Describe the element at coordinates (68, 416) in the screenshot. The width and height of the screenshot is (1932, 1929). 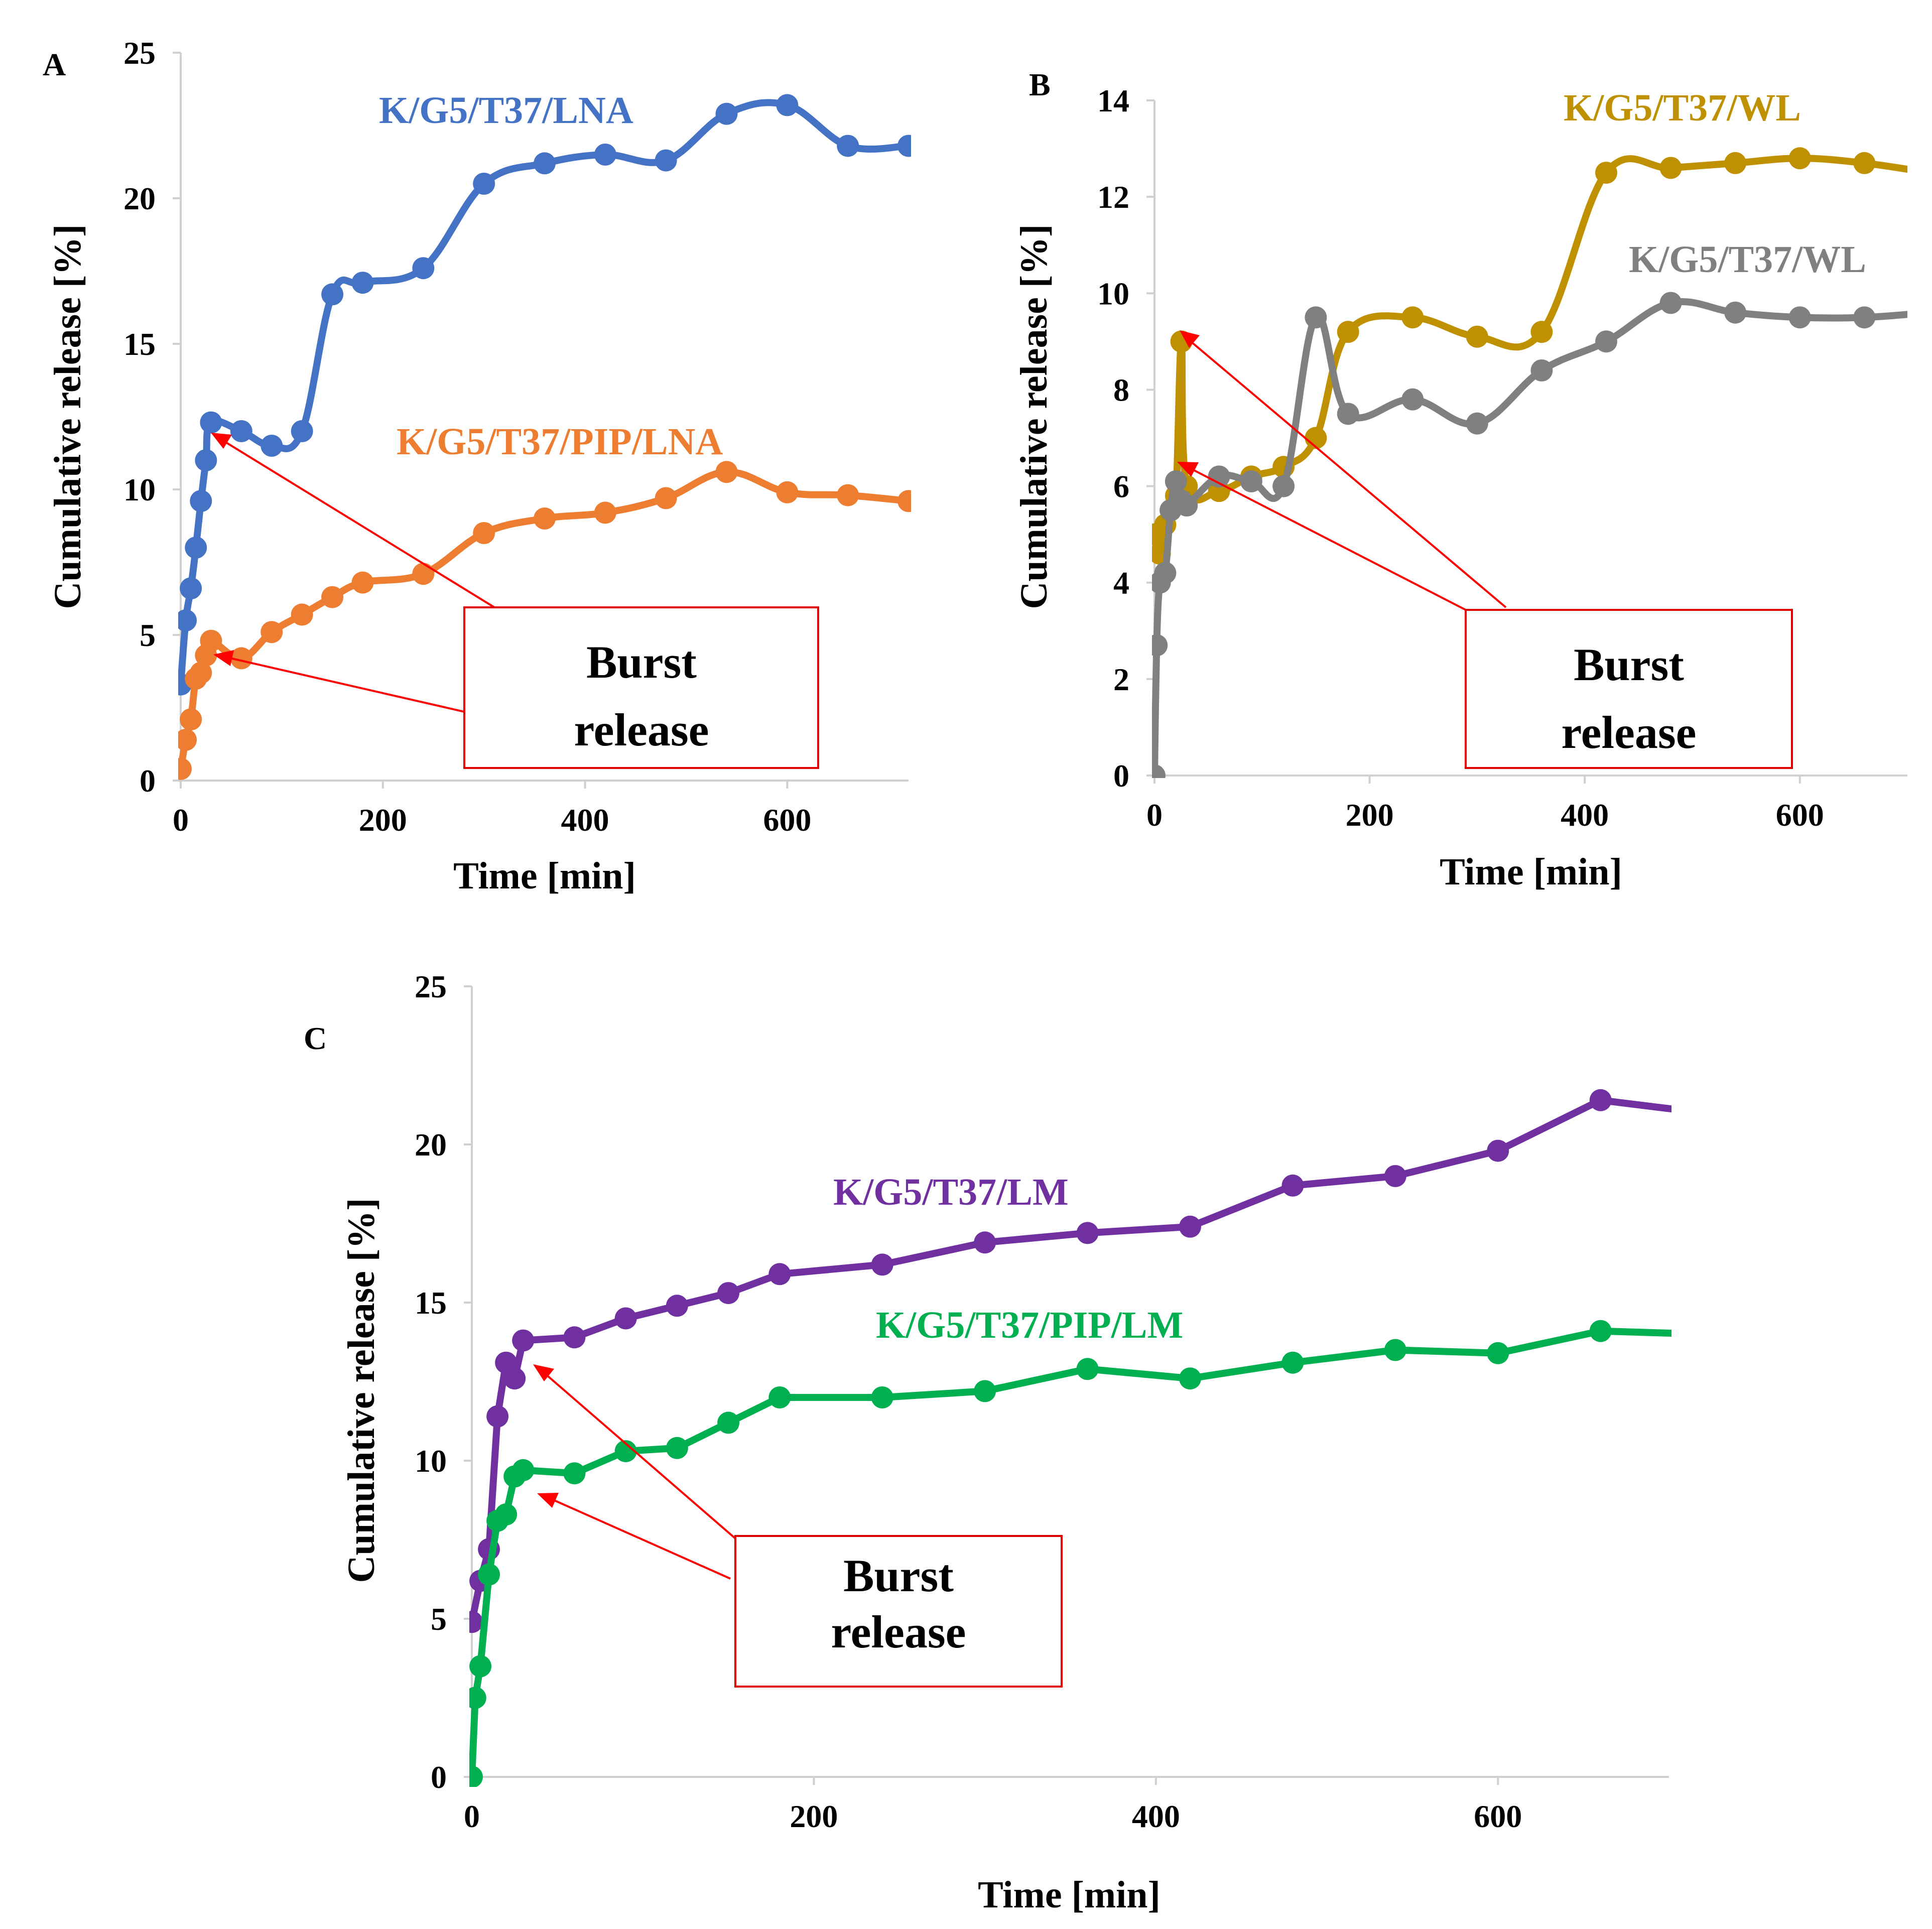
I see `y-axis-title-a: Cumulative release [%]` at that location.